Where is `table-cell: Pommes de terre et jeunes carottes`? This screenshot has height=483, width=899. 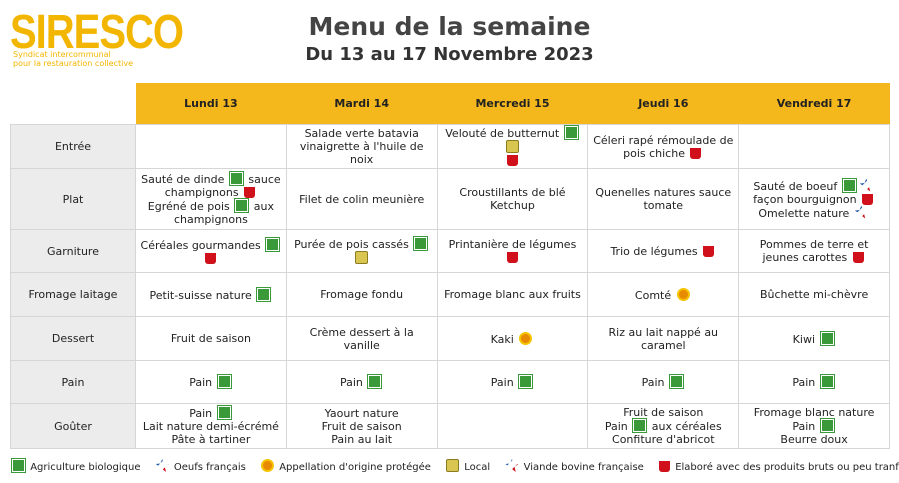
table-cell: Pommes de terre et jeunes carottes is located at coordinates (814, 251).